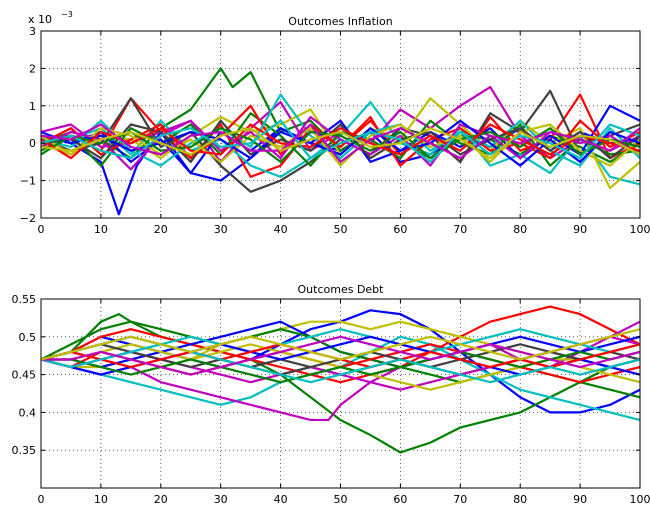 Image resolution: width=650 pixels, height=513 pixels. What do you see at coordinates (28, 181) in the screenshot?
I see `chart1-ytick-label-1: −1` at bounding box center [28, 181].